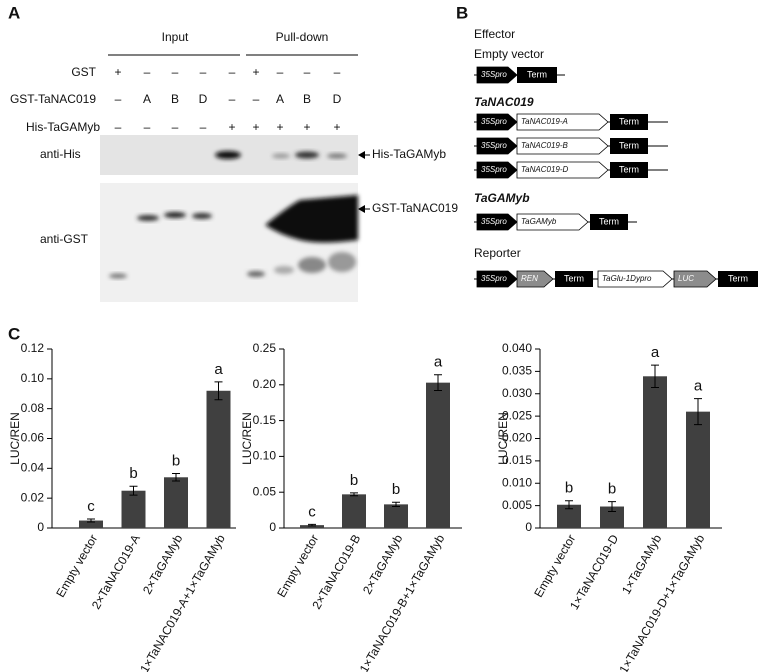 The height and width of the screenshot is (672, 764). I want to click on y-tick-label: 0.020, so click(517, 438).